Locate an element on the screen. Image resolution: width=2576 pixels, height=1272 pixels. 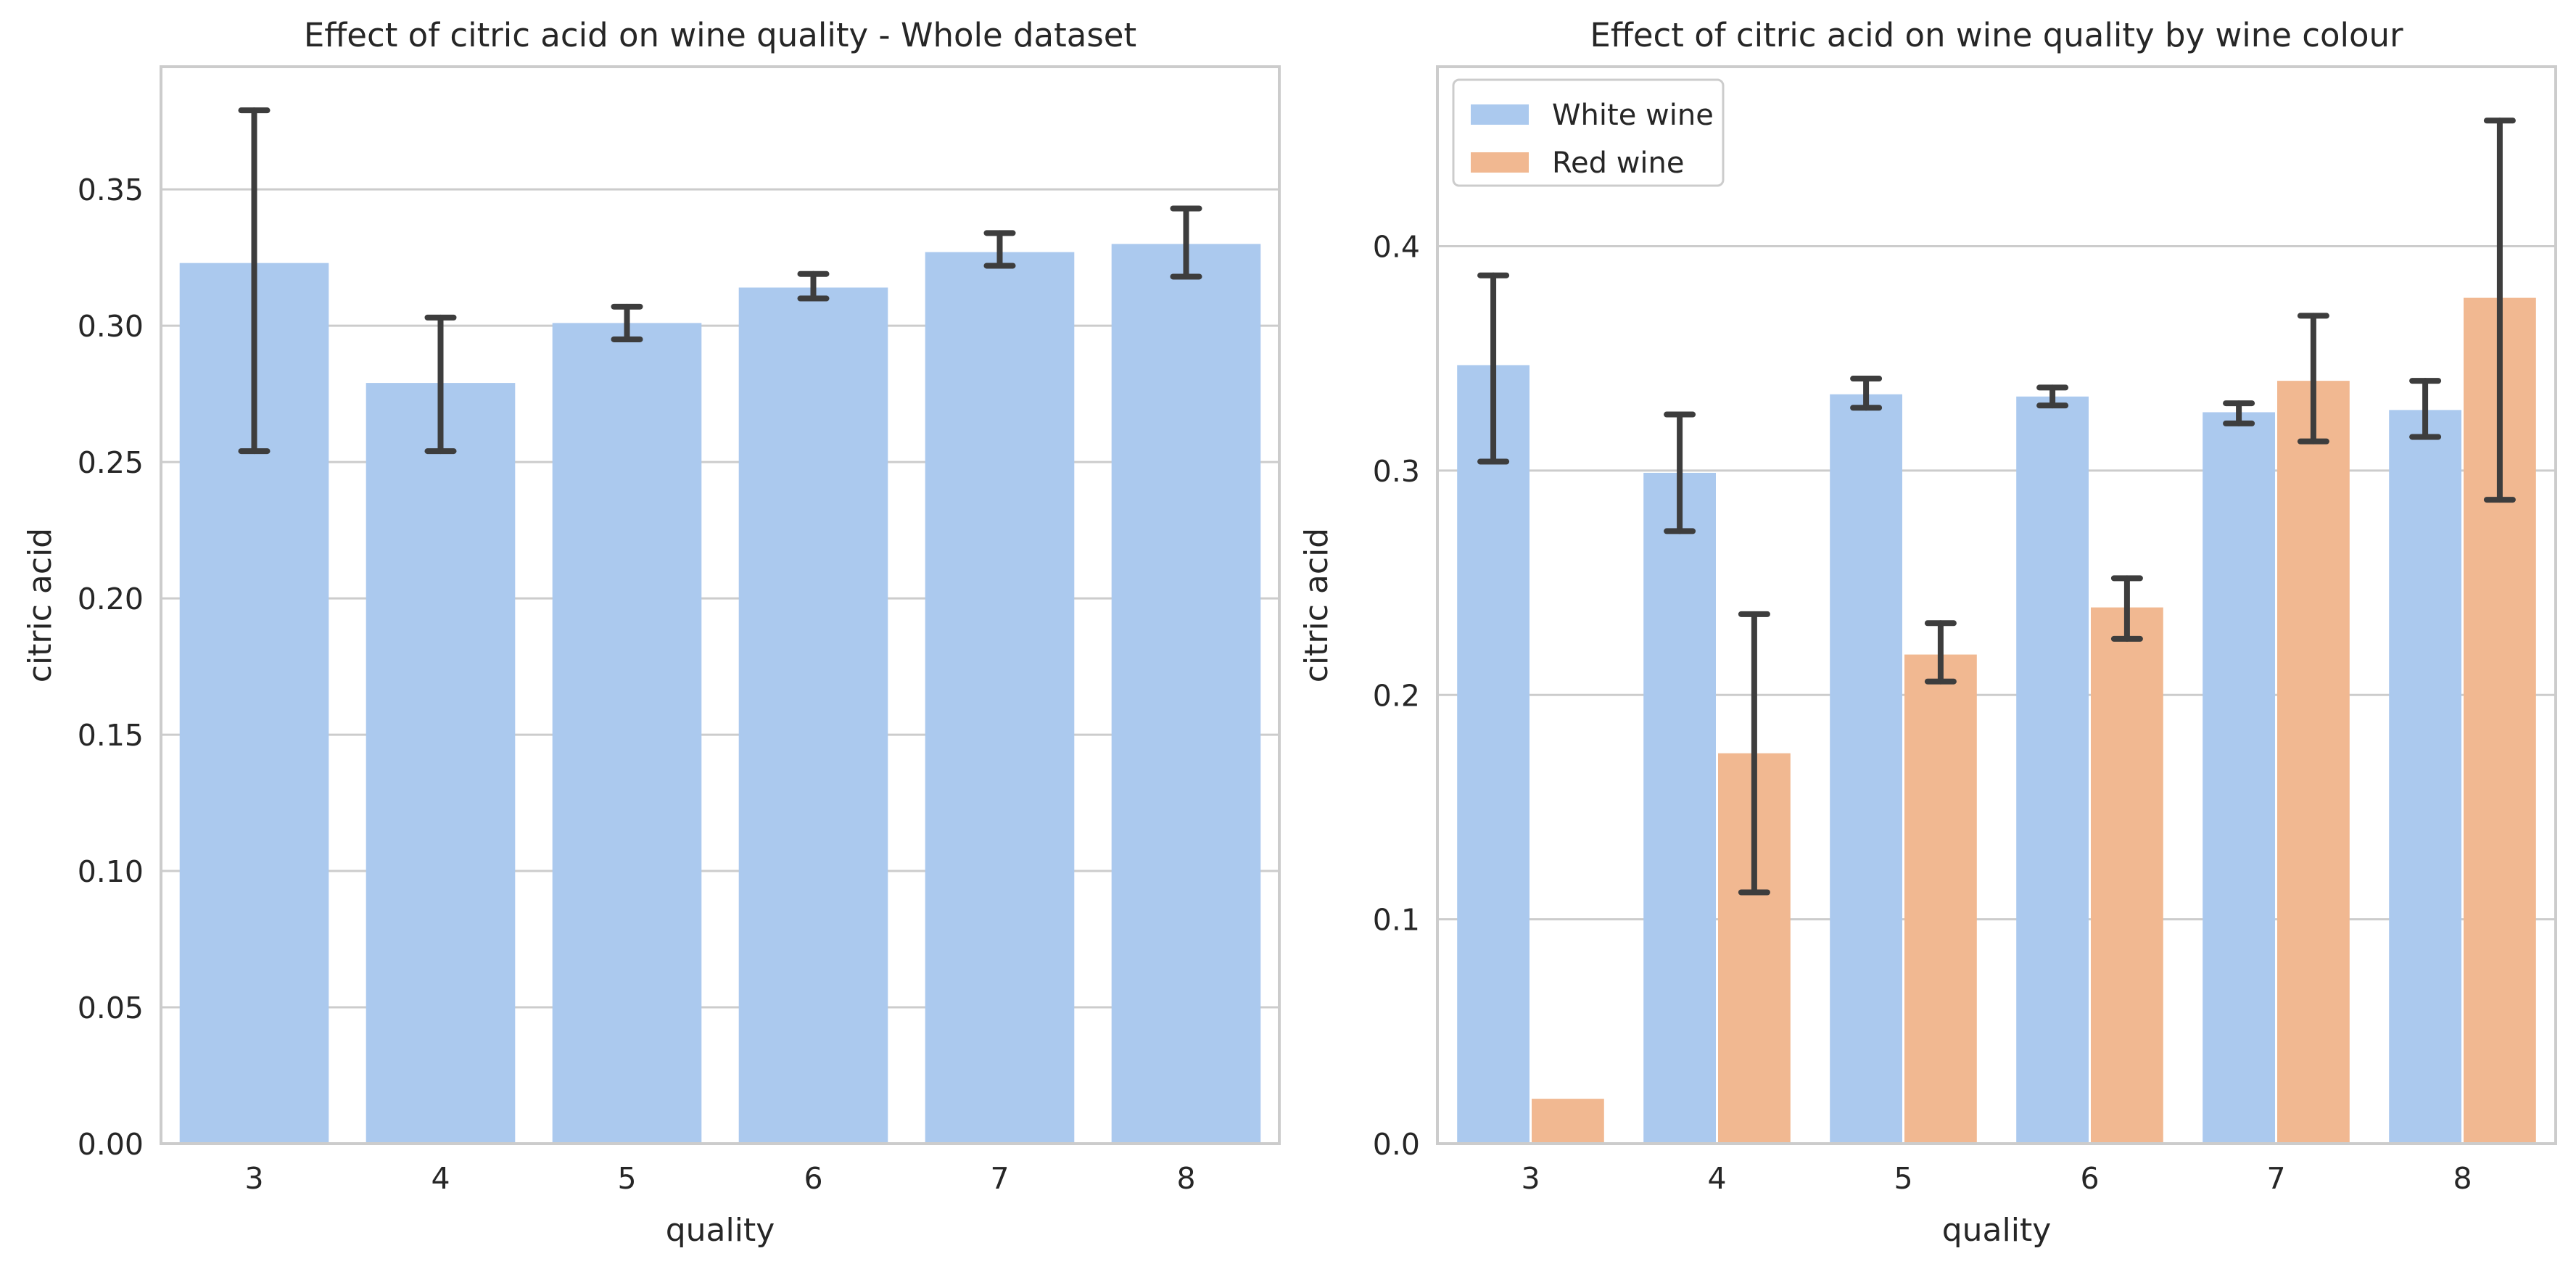
legend: White wine Red wine is located at coordinates (1588, 132).